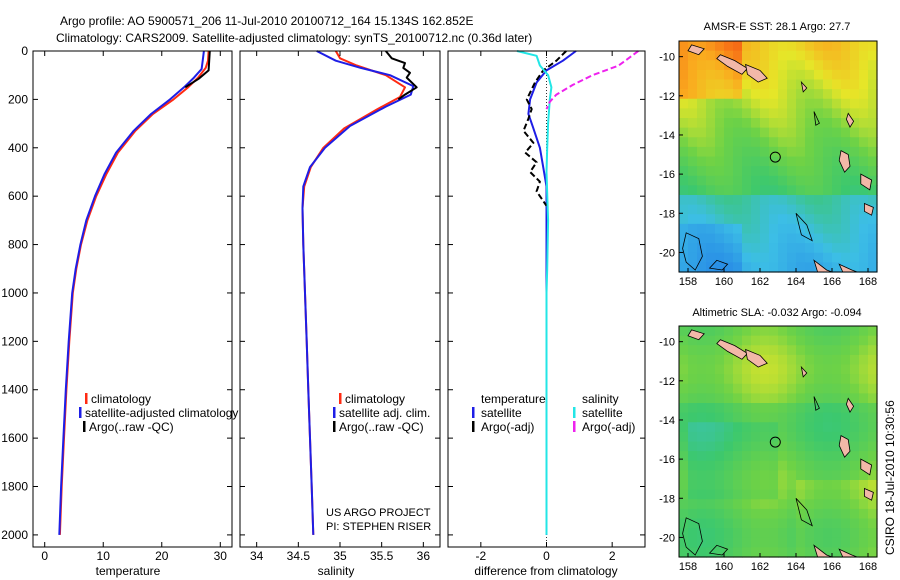 The height and width of the screenshot is (580, 900). I want to click on legend-temp-satellite-swatch, so click(473, 412).